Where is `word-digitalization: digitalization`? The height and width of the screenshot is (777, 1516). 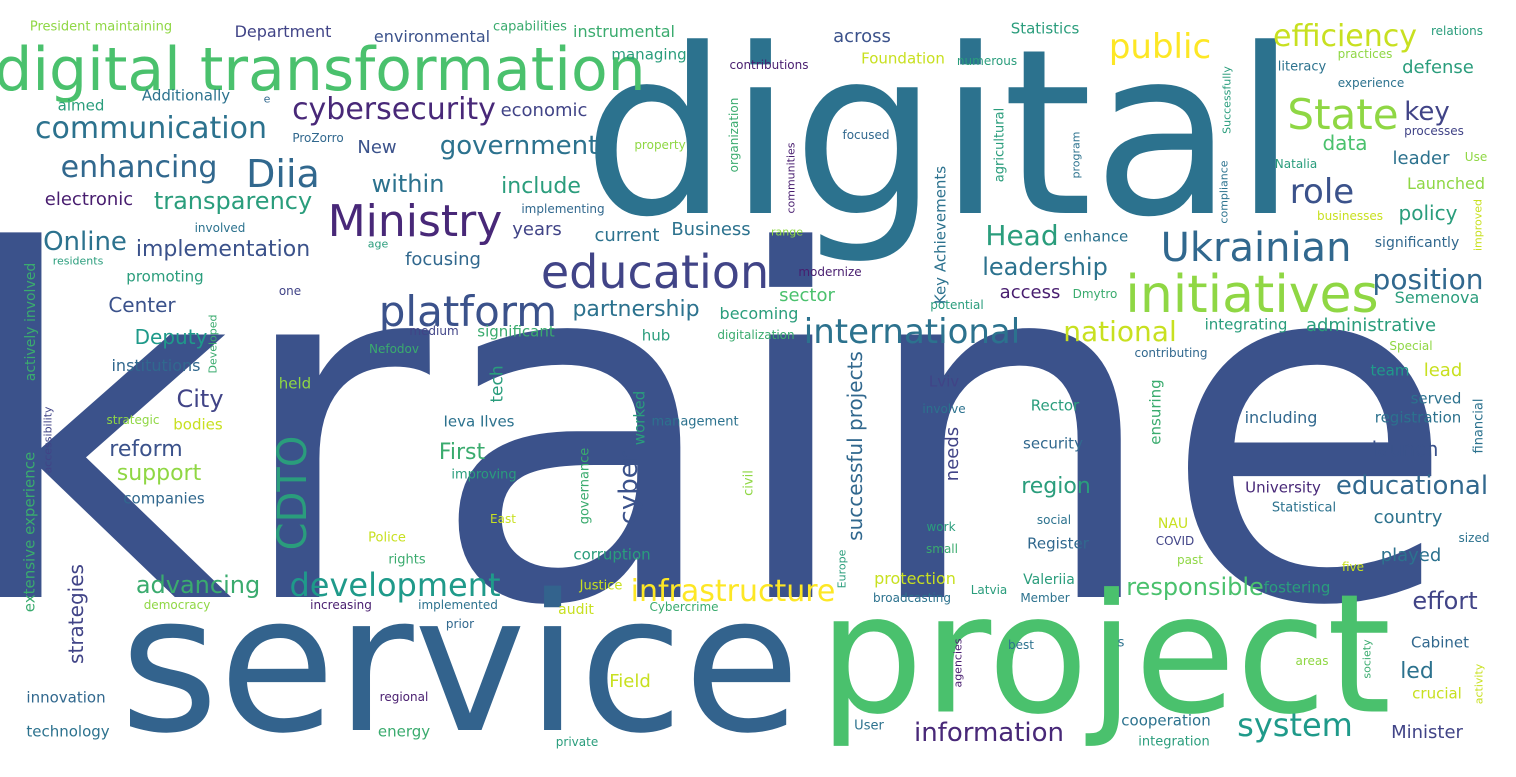
word-digitalization: digitalization is located at coordinates (756, 335).